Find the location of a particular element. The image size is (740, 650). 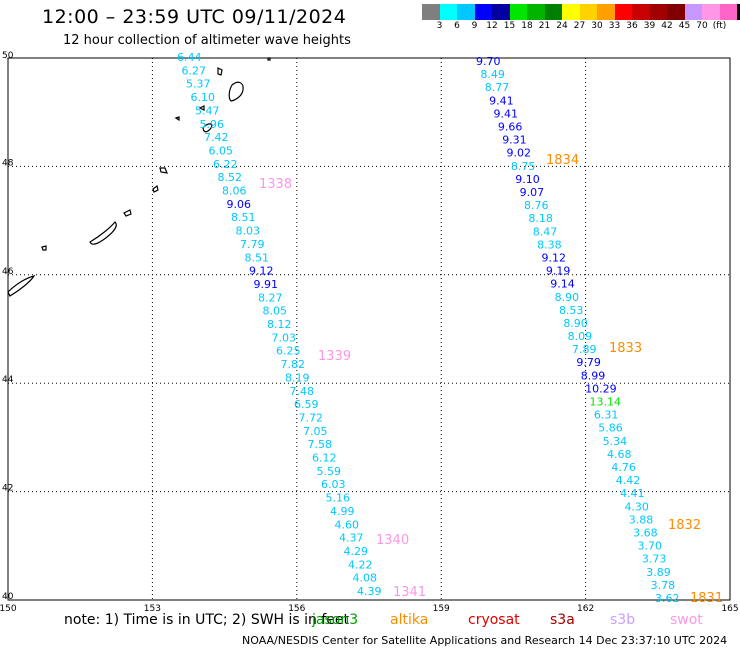

wave-height-label: 4.39 is located at coordinates (369, 591).